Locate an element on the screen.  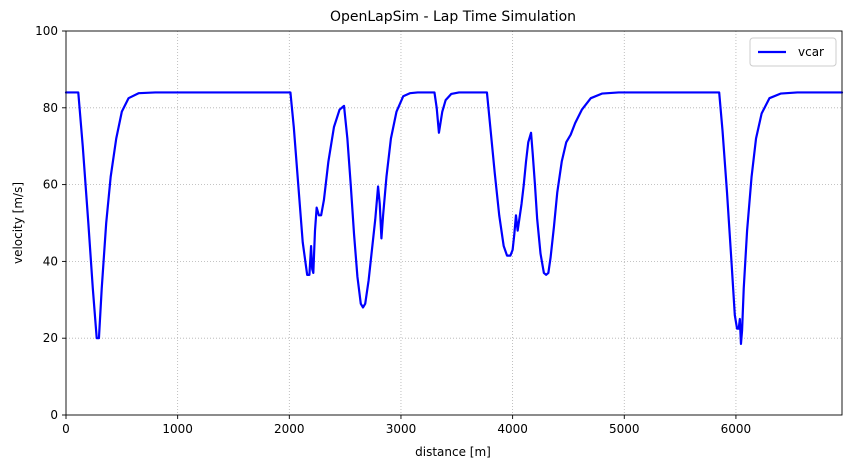
chart-title: OpenLapSim - Lap Time Simulation is located at coordinates (453, 17).